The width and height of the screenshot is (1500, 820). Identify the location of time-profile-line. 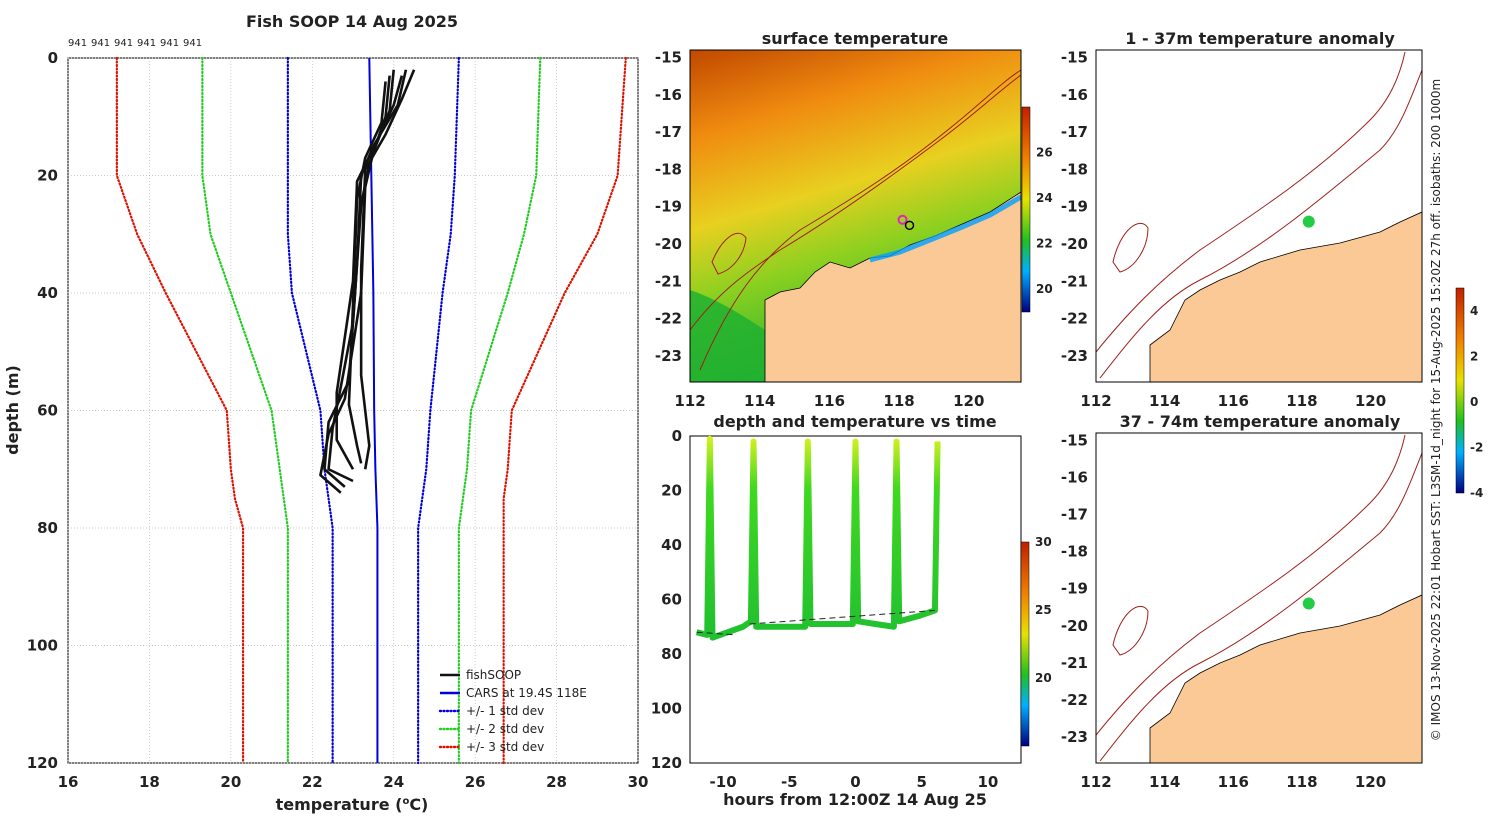
(818, 538).